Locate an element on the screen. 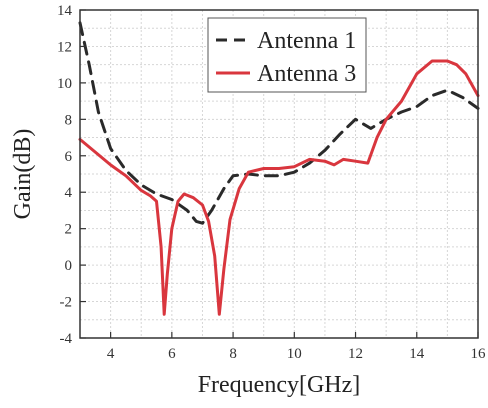 This screenshot has height=408, width=488. y-axis-label: Gain(dB) is located at coordinates (23, 174).